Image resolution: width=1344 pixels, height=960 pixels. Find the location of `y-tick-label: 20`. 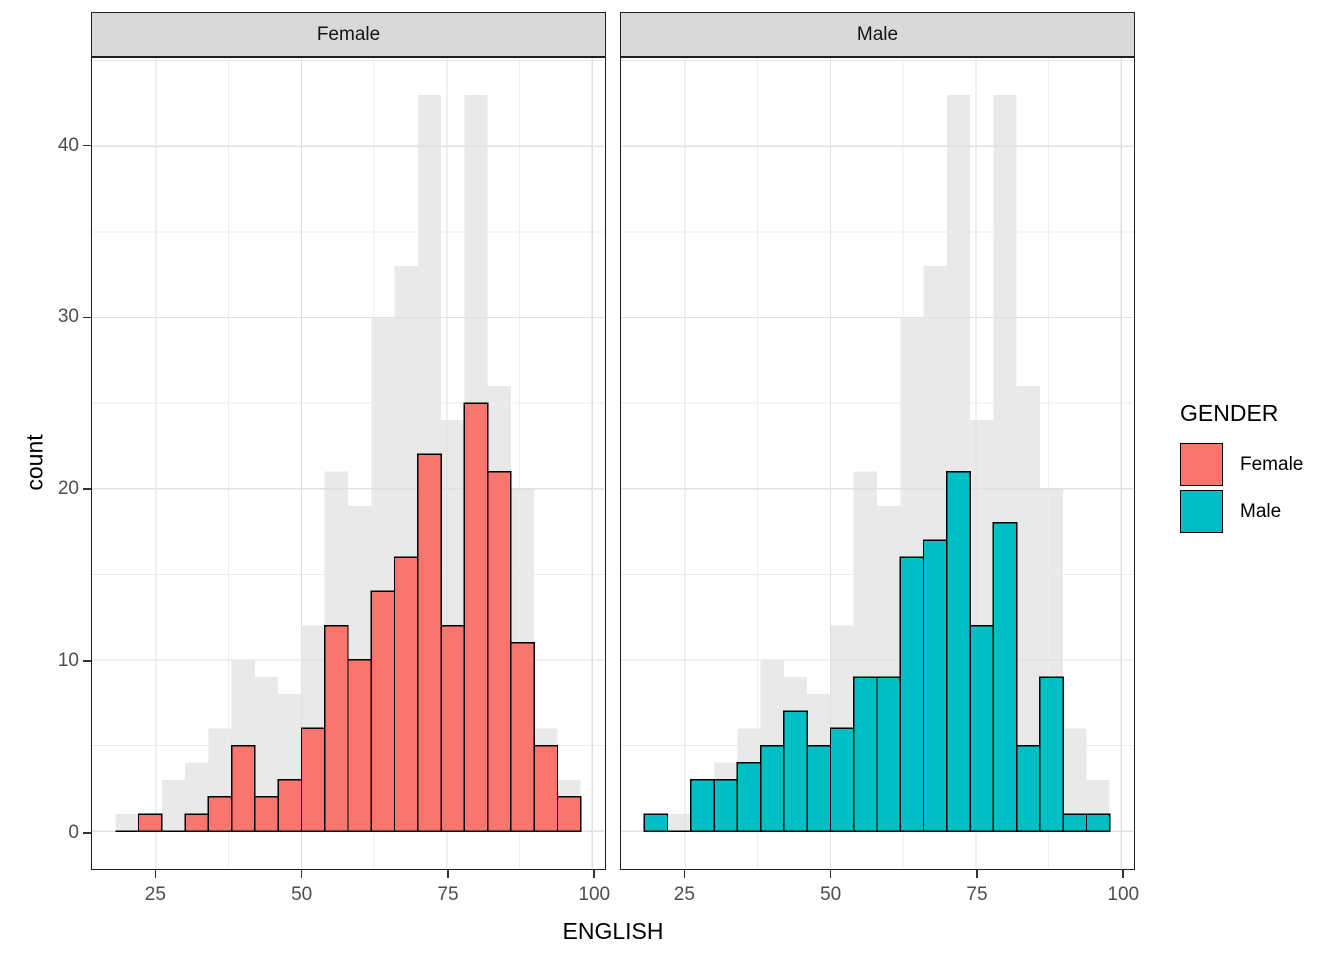

y-tick-label: 20 is located at coordinates (68, 489).